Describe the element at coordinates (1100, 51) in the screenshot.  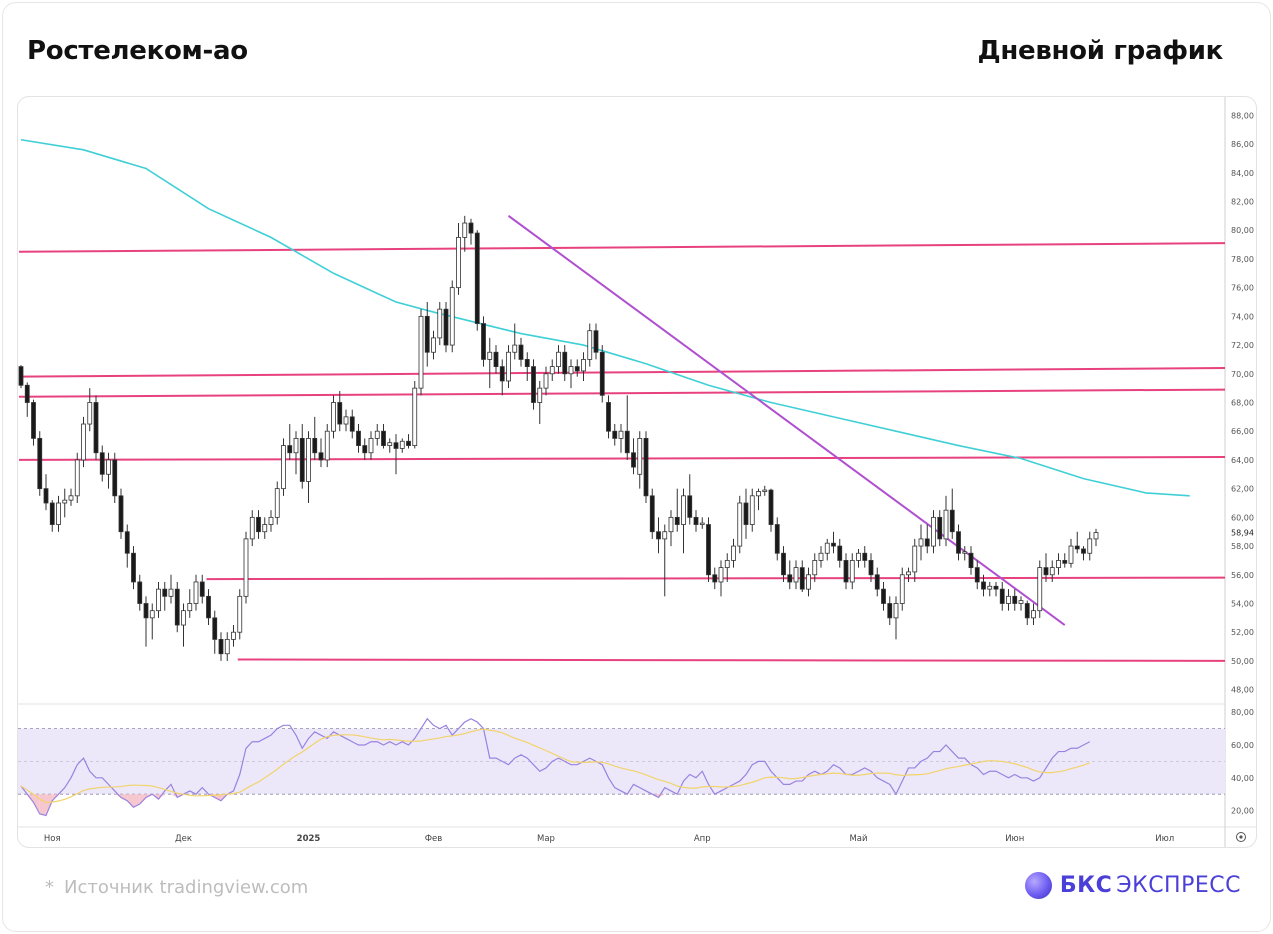
I see `chart-subtitle: Дневной график` at that location.